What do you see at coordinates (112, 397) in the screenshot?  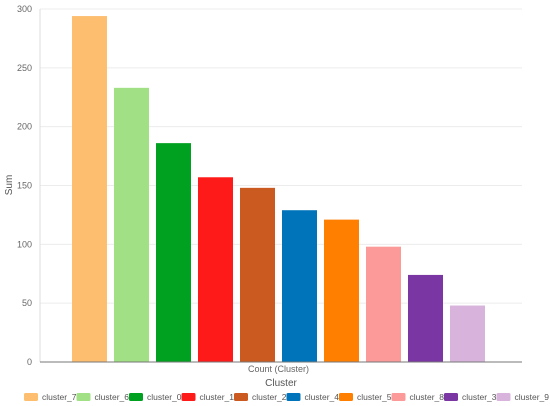 I see `legend-label-cluster_6: cluster_6` at bounding box center [112, 397].